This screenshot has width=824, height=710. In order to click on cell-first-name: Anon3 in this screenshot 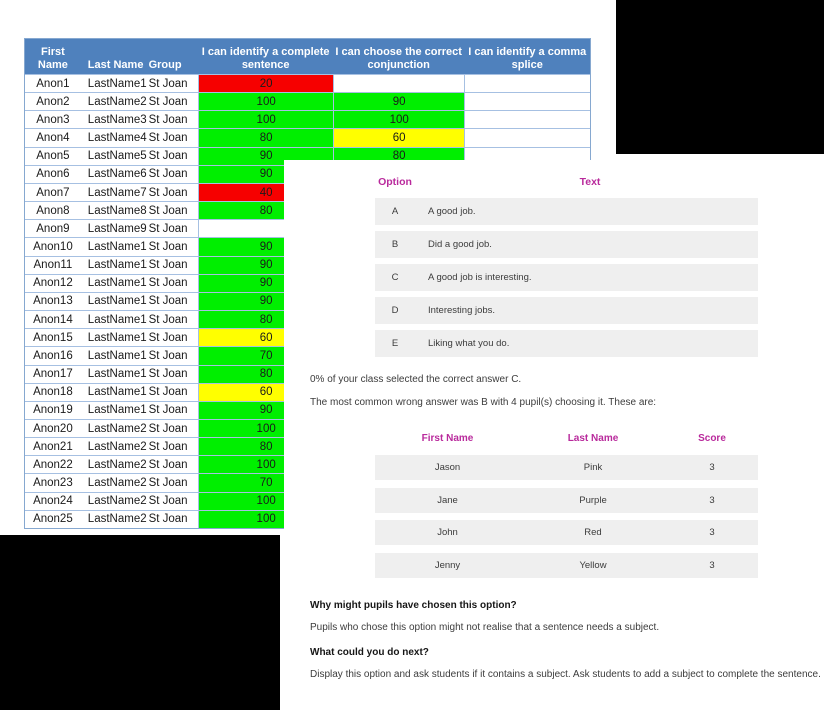, I will do `click(53, 119)`.